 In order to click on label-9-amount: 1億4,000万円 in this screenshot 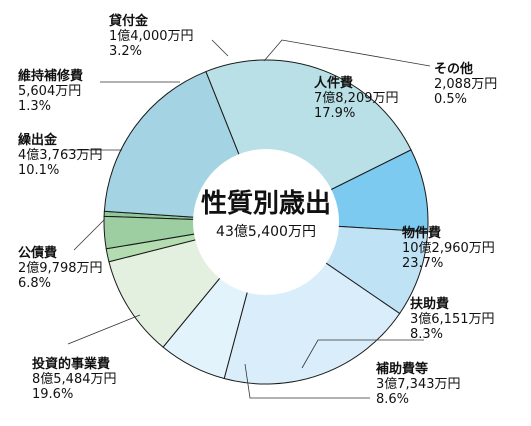, I will do `click(151, 36)`.